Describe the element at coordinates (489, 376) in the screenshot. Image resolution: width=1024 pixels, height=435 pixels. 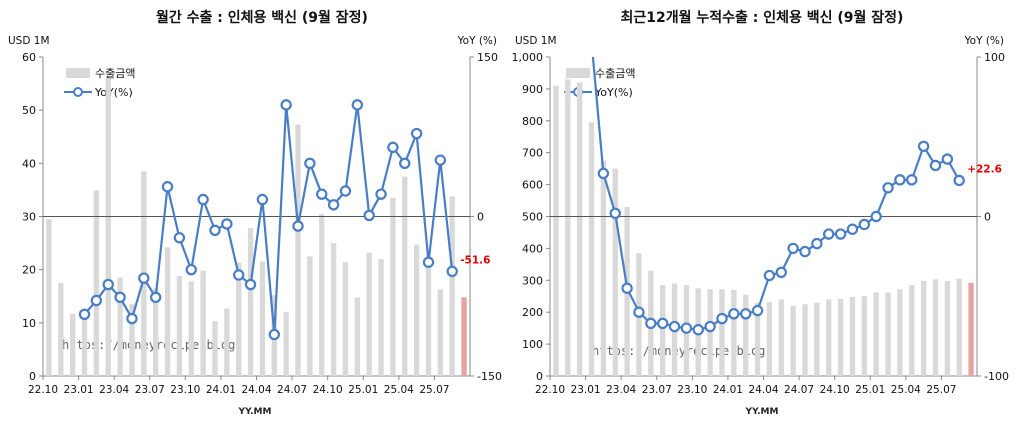
I see `monthly-right-tick-label: -150` at that location.